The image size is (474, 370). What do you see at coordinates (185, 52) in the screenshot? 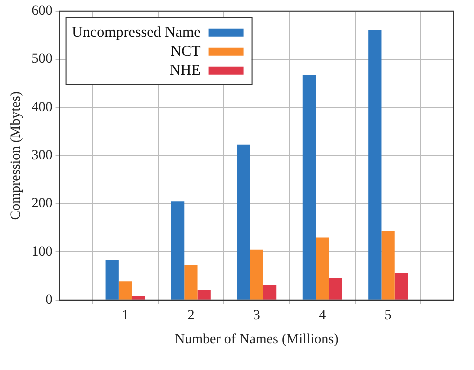
I see `legend-label: NCT` at bounding box center [185, 52].